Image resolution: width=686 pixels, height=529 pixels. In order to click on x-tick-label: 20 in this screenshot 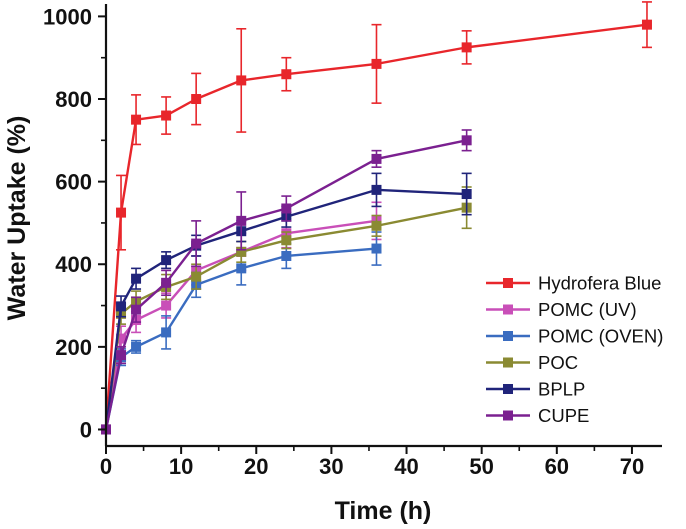, I will do `click(256, 466)`.